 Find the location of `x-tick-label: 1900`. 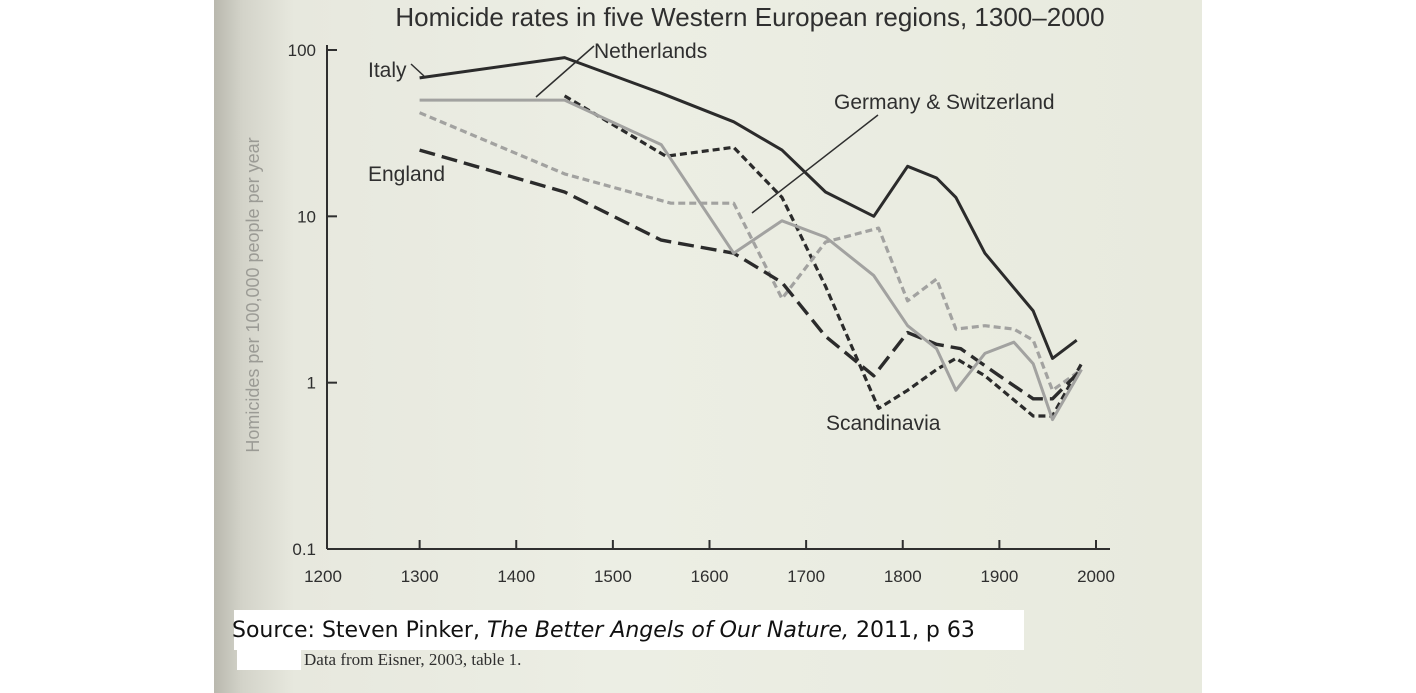

x-tick-label: 1900 is located at coordinates (999, 576).